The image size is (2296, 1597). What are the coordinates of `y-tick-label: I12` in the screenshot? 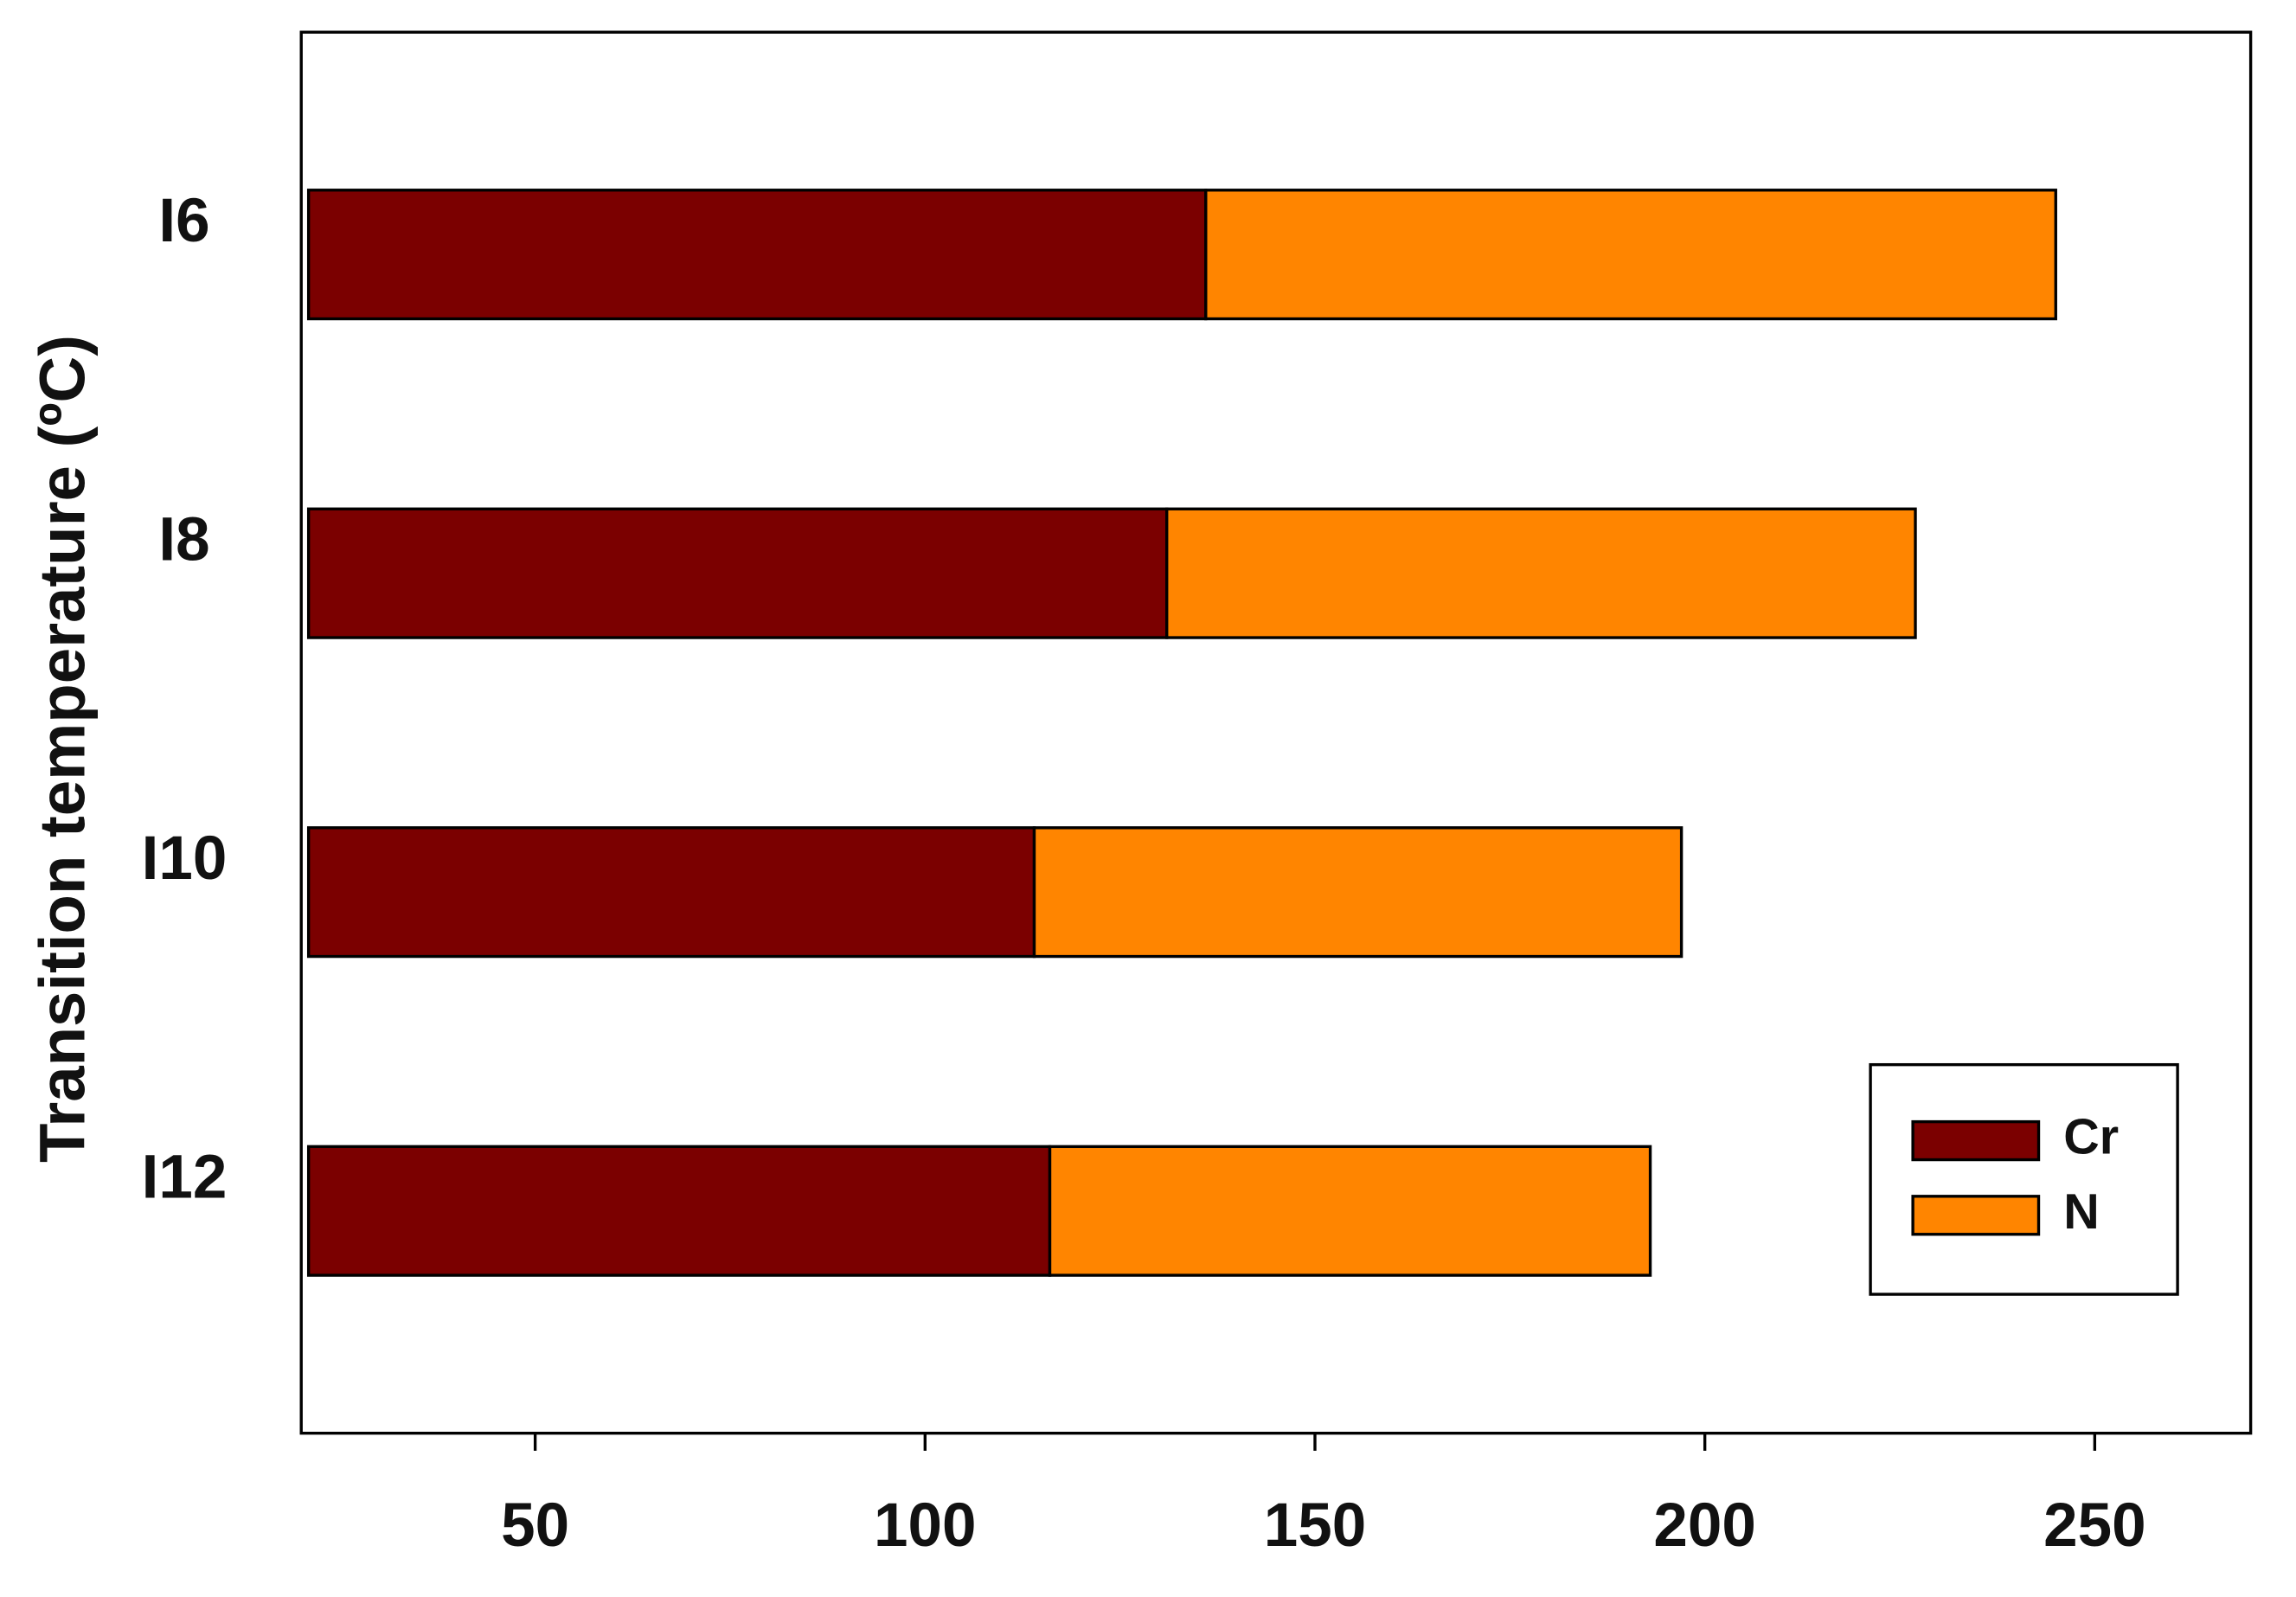 It's located at (185, 1178).